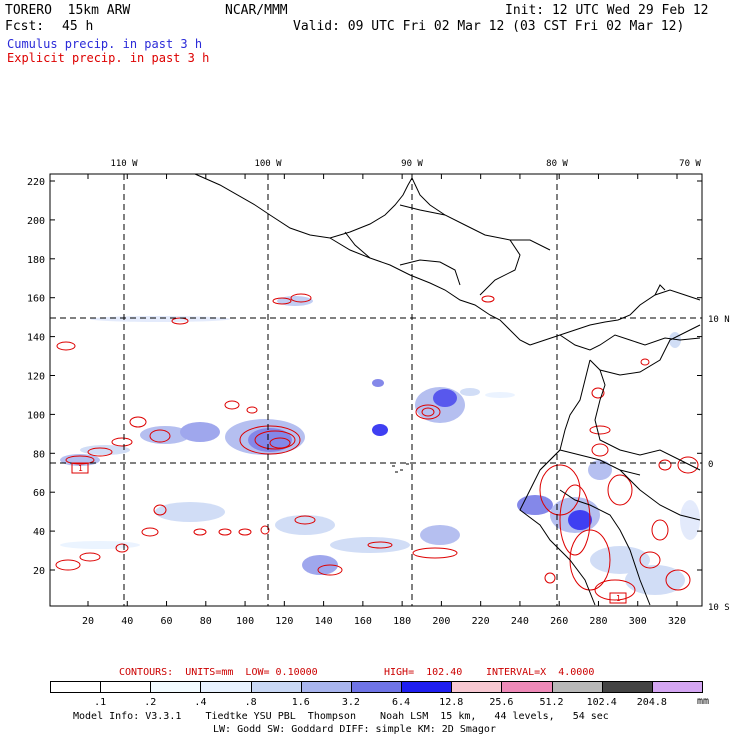 This screenshot has width=740, height=740. I want to click on x-tick-label: 260, so click(559, 621).